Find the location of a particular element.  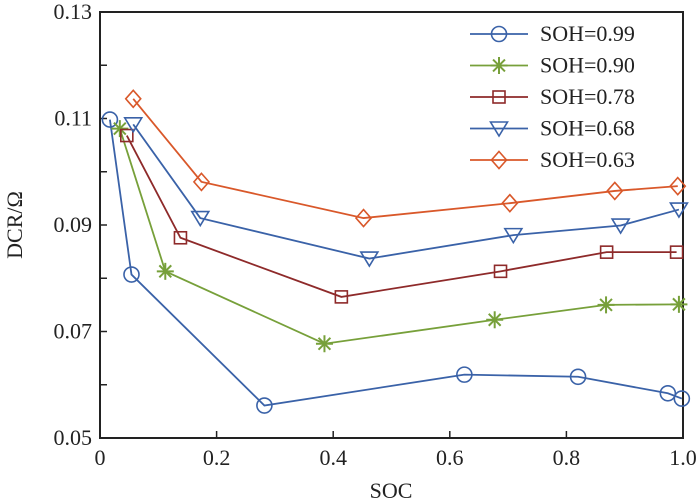

x-tick-label: 0.4 is located at coordinates (333, 457).